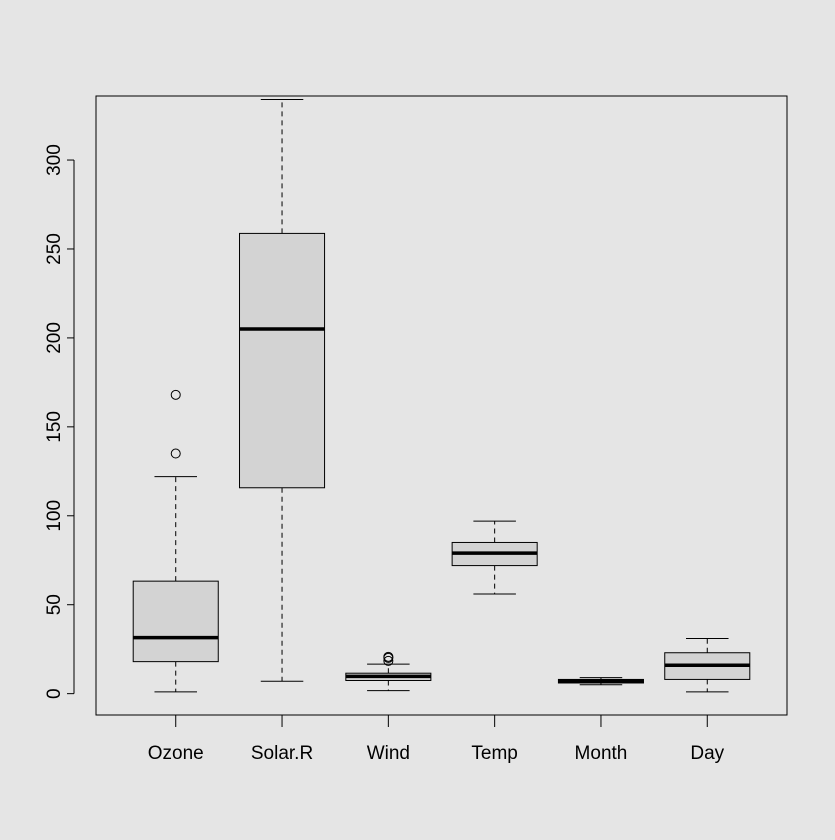  I want to click on y-tick-label: 50, so click(54, 604).